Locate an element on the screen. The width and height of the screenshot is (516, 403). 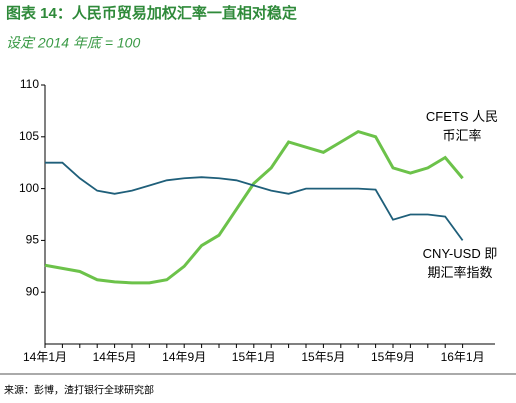
x-tick-label: 14年1月 is located at coordinates (45, 357).